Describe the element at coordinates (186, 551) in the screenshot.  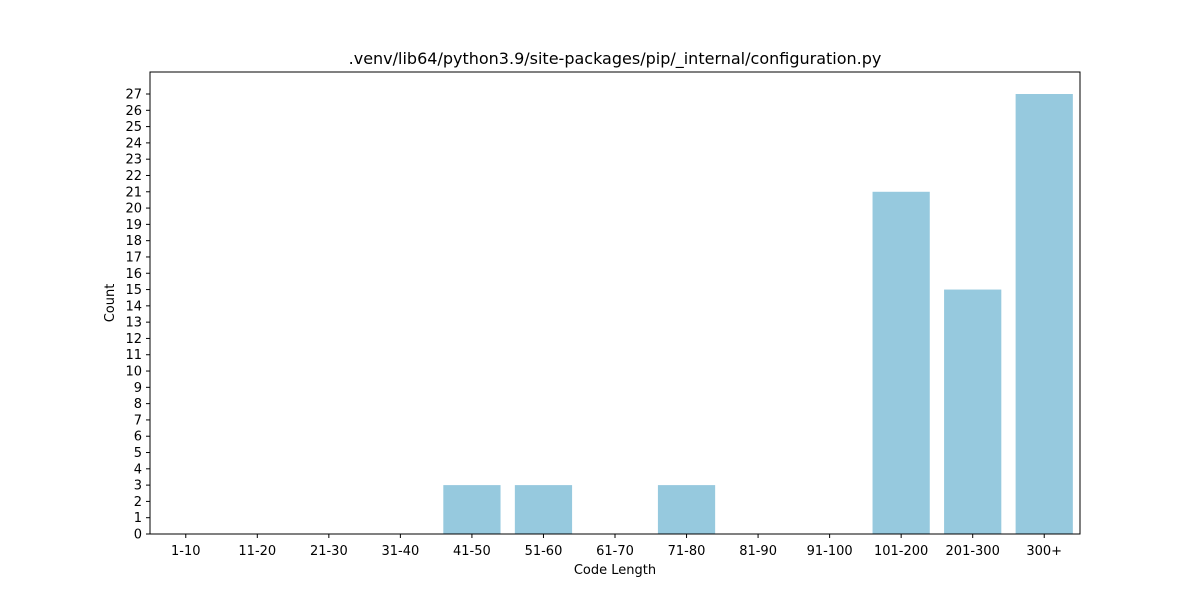
I see `x-tick-label: 1-10` at that location.